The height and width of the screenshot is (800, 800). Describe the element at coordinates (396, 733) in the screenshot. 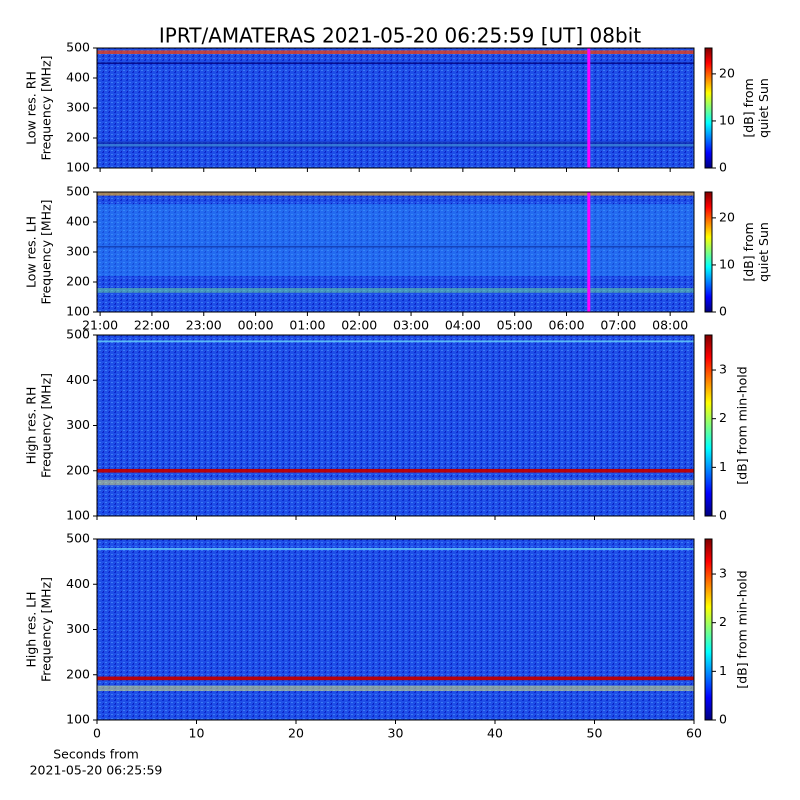

I see `x-tick-label: 30` at that location.